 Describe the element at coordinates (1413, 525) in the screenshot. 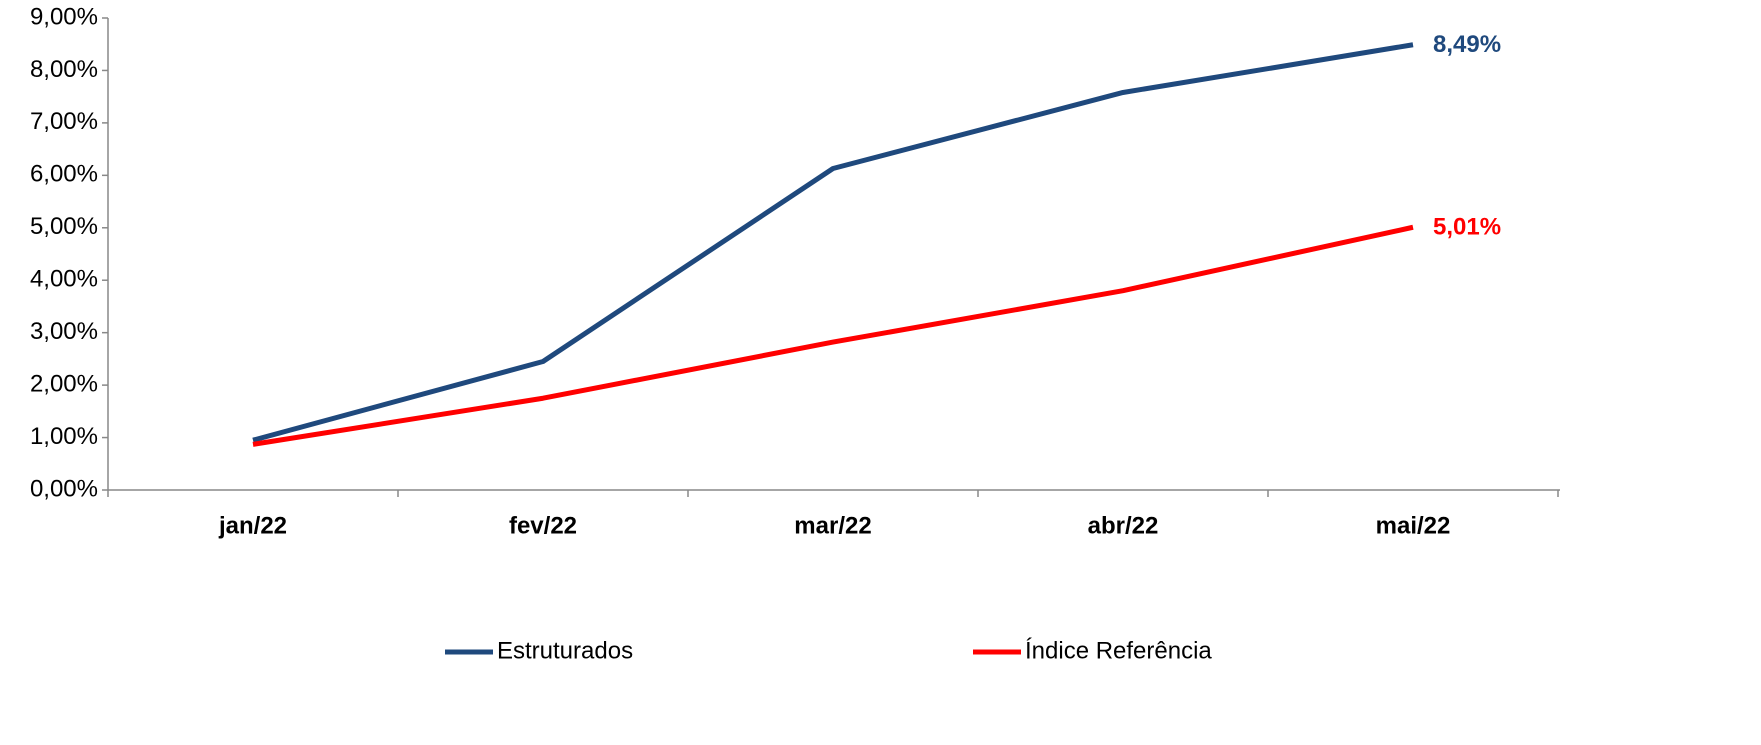

I see `x-tick-label: mai/22` at that location.